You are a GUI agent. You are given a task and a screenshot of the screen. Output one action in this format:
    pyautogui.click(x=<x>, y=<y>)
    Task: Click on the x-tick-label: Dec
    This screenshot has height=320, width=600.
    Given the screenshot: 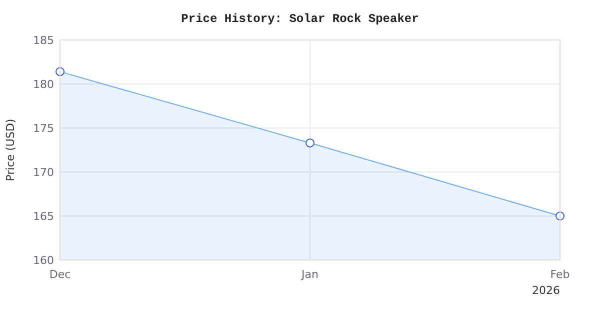 What is the action you would take?
    pyautogui.click(x=60, y=274)
    